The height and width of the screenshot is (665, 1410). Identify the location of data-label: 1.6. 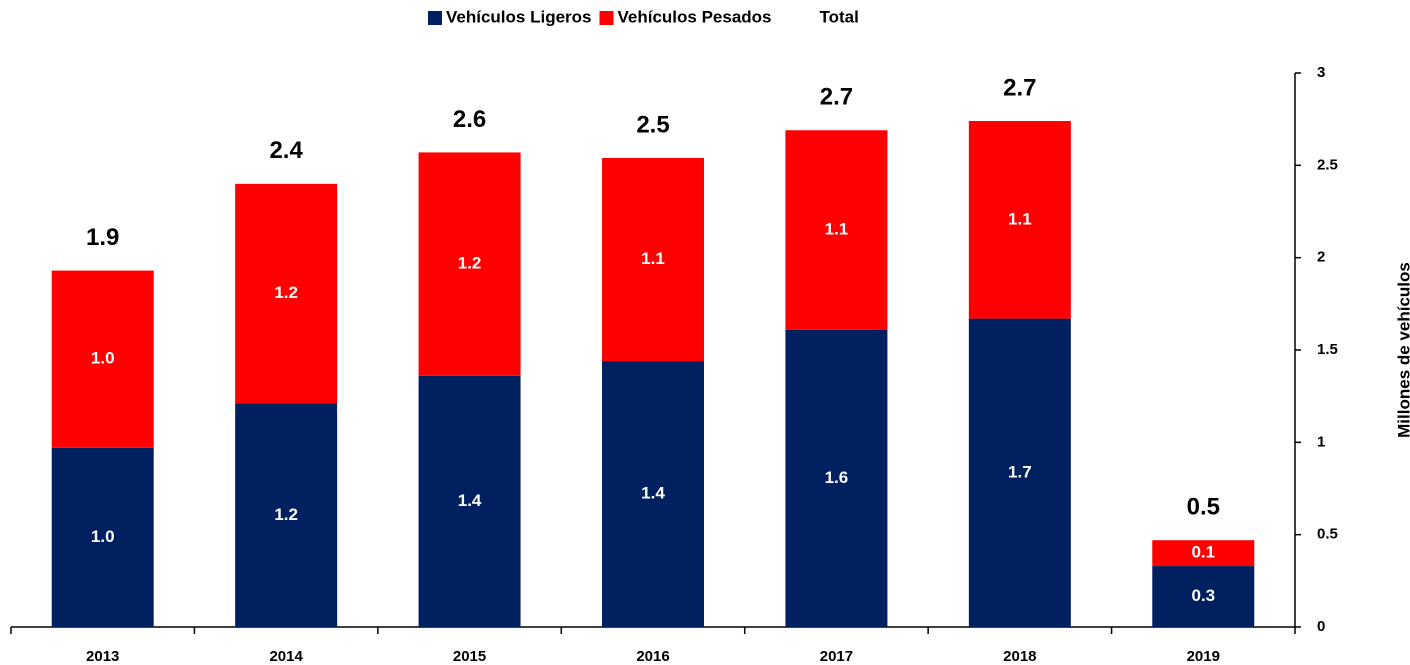
(837, 477).